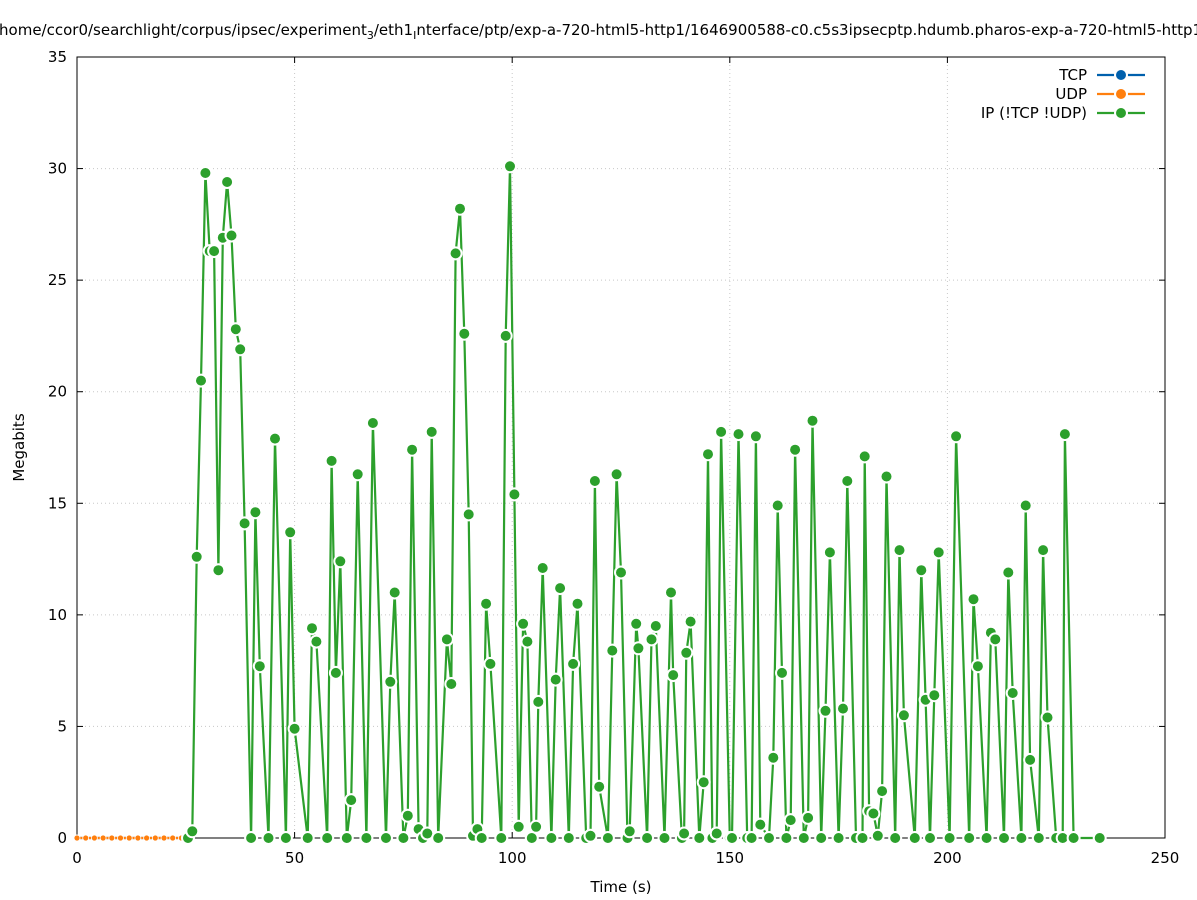 The height and width of the screenshot is (900, 1197). Describe the element at coordinates (57, 169) in the screenshot. I see `y-tick-label: 30` at that location.